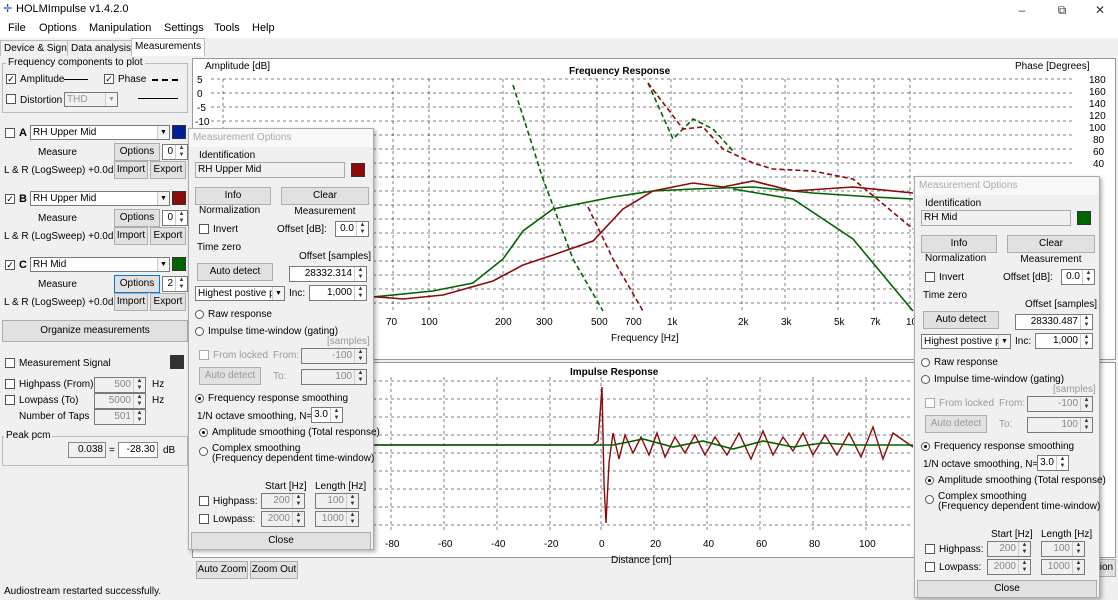 The width and height of the screenshot is (1118, 600). I want to click on highpass-checkbox, so click(10, 384).